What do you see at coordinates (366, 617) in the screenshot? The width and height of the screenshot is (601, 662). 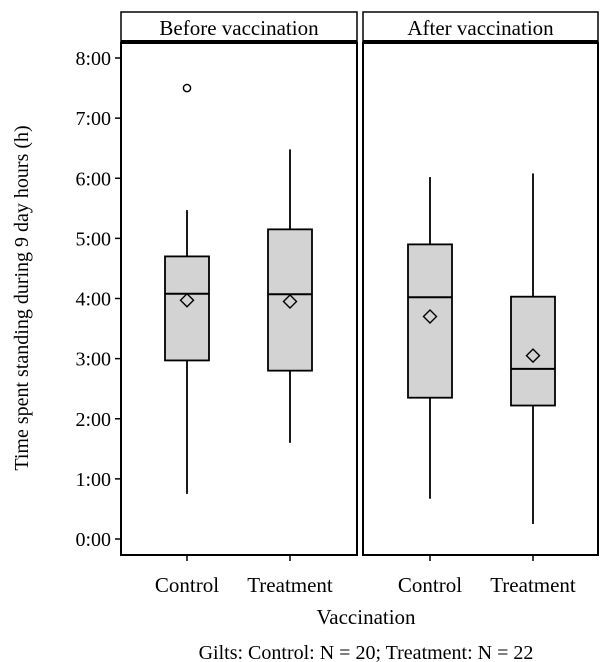 I see `x-axis-title: Vaccination` at bounding box center [366, 617].